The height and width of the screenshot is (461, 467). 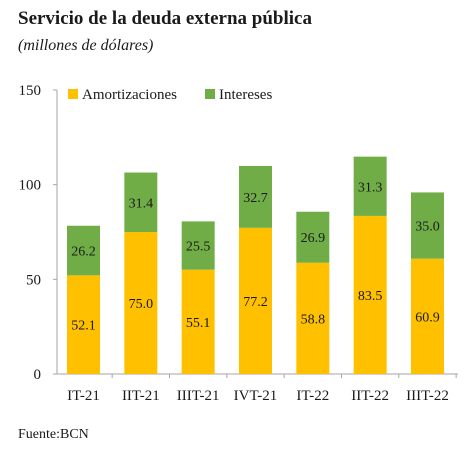 I want to click on x-tick-label: IIIT-21, so click(x=198, y=396).